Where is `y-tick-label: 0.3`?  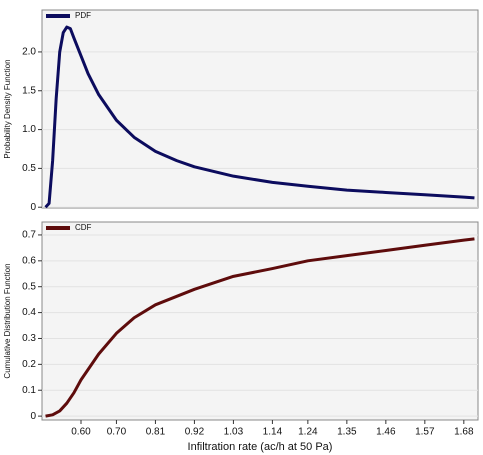 y-tick-label: 0.3 is located at coordinates (29, 338).